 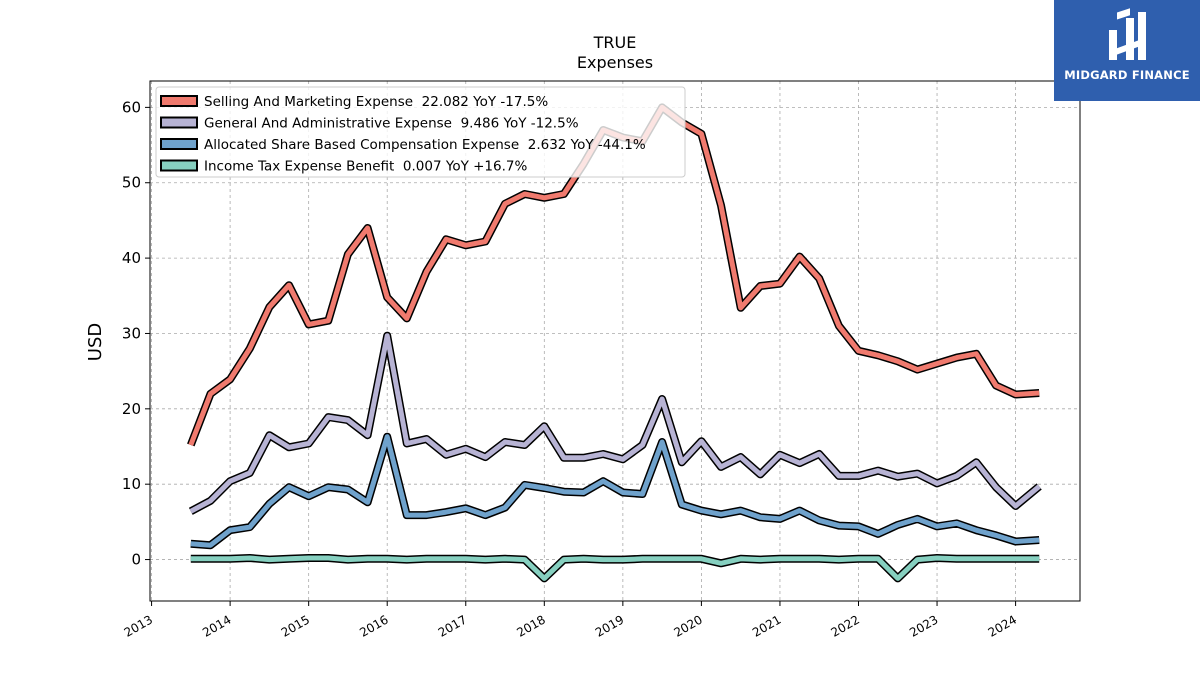 What do you see at coordinates (95, 342) in the screenshot?
I see `y-axis-label: USD` at bounding box center [95, 342].